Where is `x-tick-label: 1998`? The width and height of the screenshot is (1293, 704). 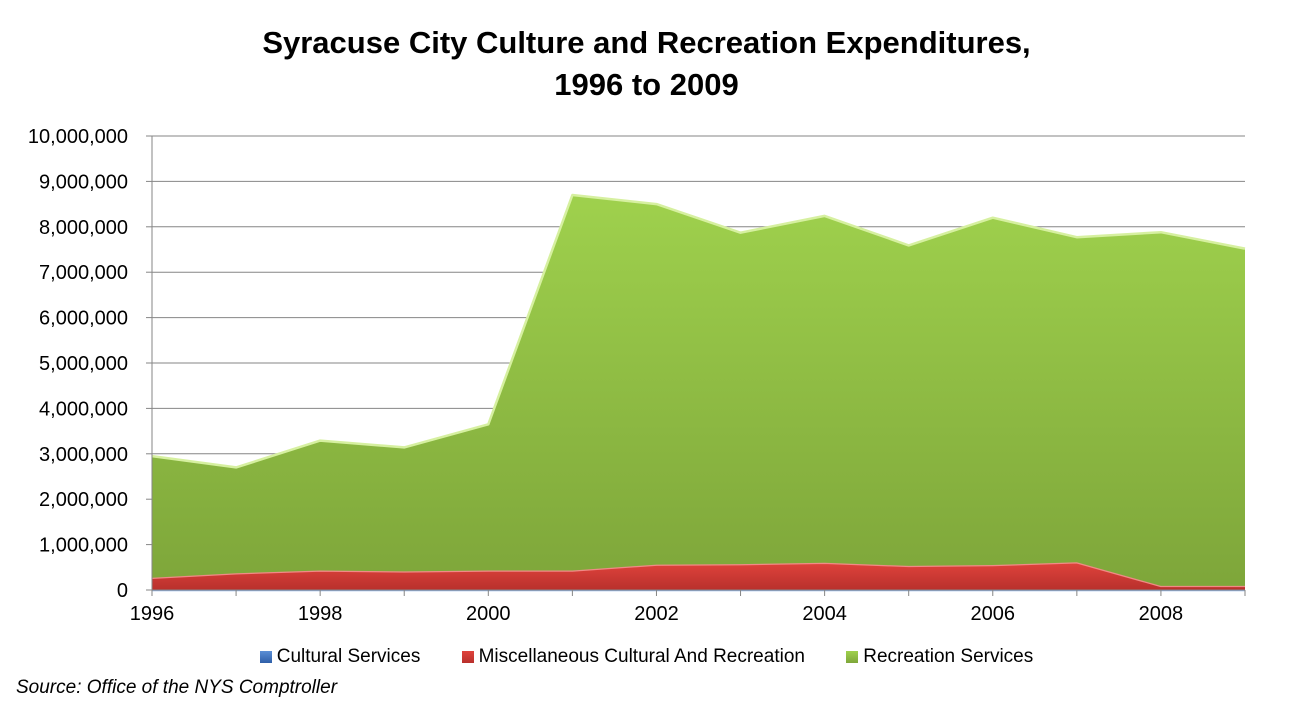
x-tick-label: 1998 is located at coordinates (320, 614).